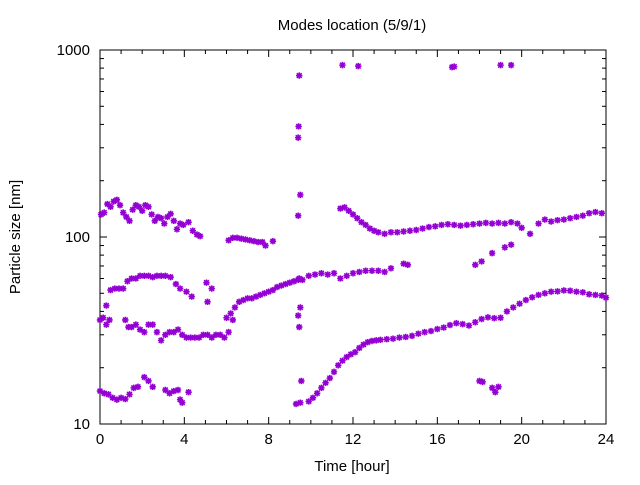 This screenshot has width=640, height=485. I want to click on x-tick-label: 24, so click(606, 439).